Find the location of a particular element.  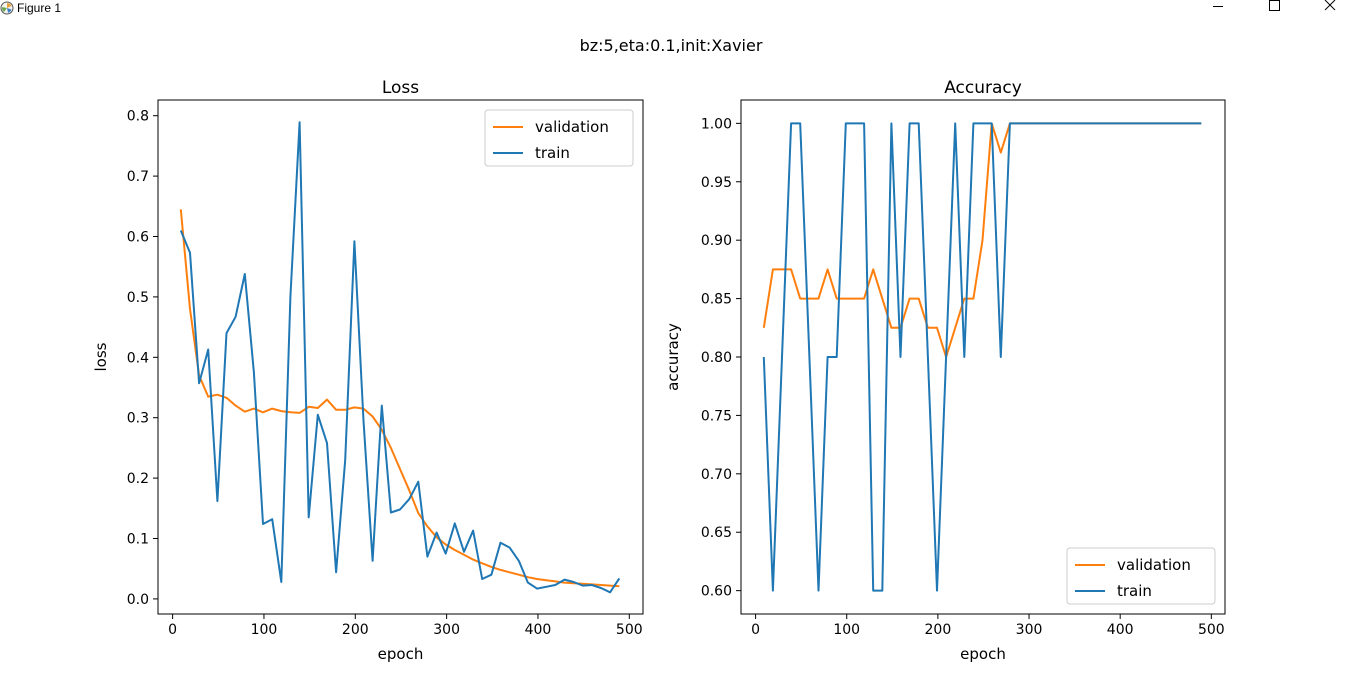

loss-ytick-label: 0.8 is located at coordinates (138, 117).